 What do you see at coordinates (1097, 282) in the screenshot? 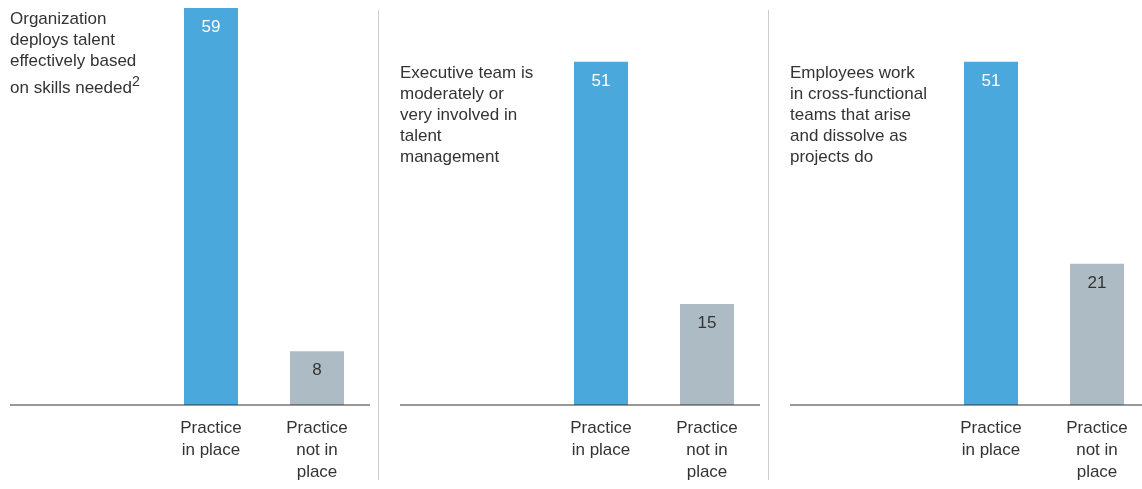
I see `data-label: 21` at bounding box center [1097, 282].